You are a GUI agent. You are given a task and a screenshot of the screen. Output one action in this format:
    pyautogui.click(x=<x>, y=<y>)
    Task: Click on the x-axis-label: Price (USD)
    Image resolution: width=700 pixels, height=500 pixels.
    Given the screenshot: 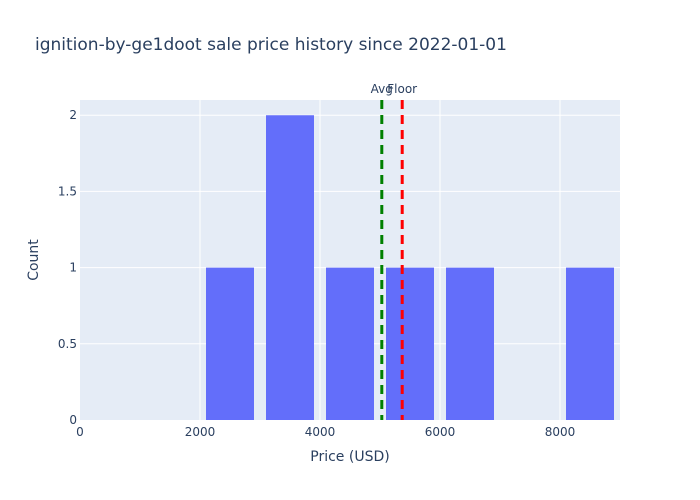 What is the action you would take?
    pyautogui.click(x=349, y=457)
    